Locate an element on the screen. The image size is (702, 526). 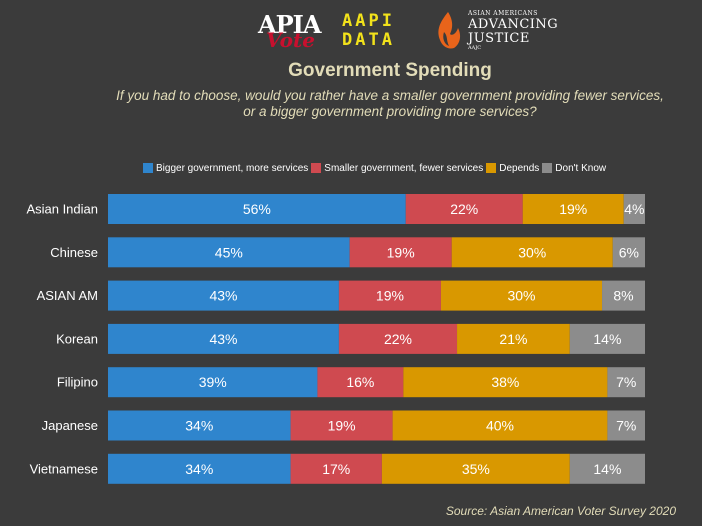
bar-depends-chinese is located at coordinates (532, 252).